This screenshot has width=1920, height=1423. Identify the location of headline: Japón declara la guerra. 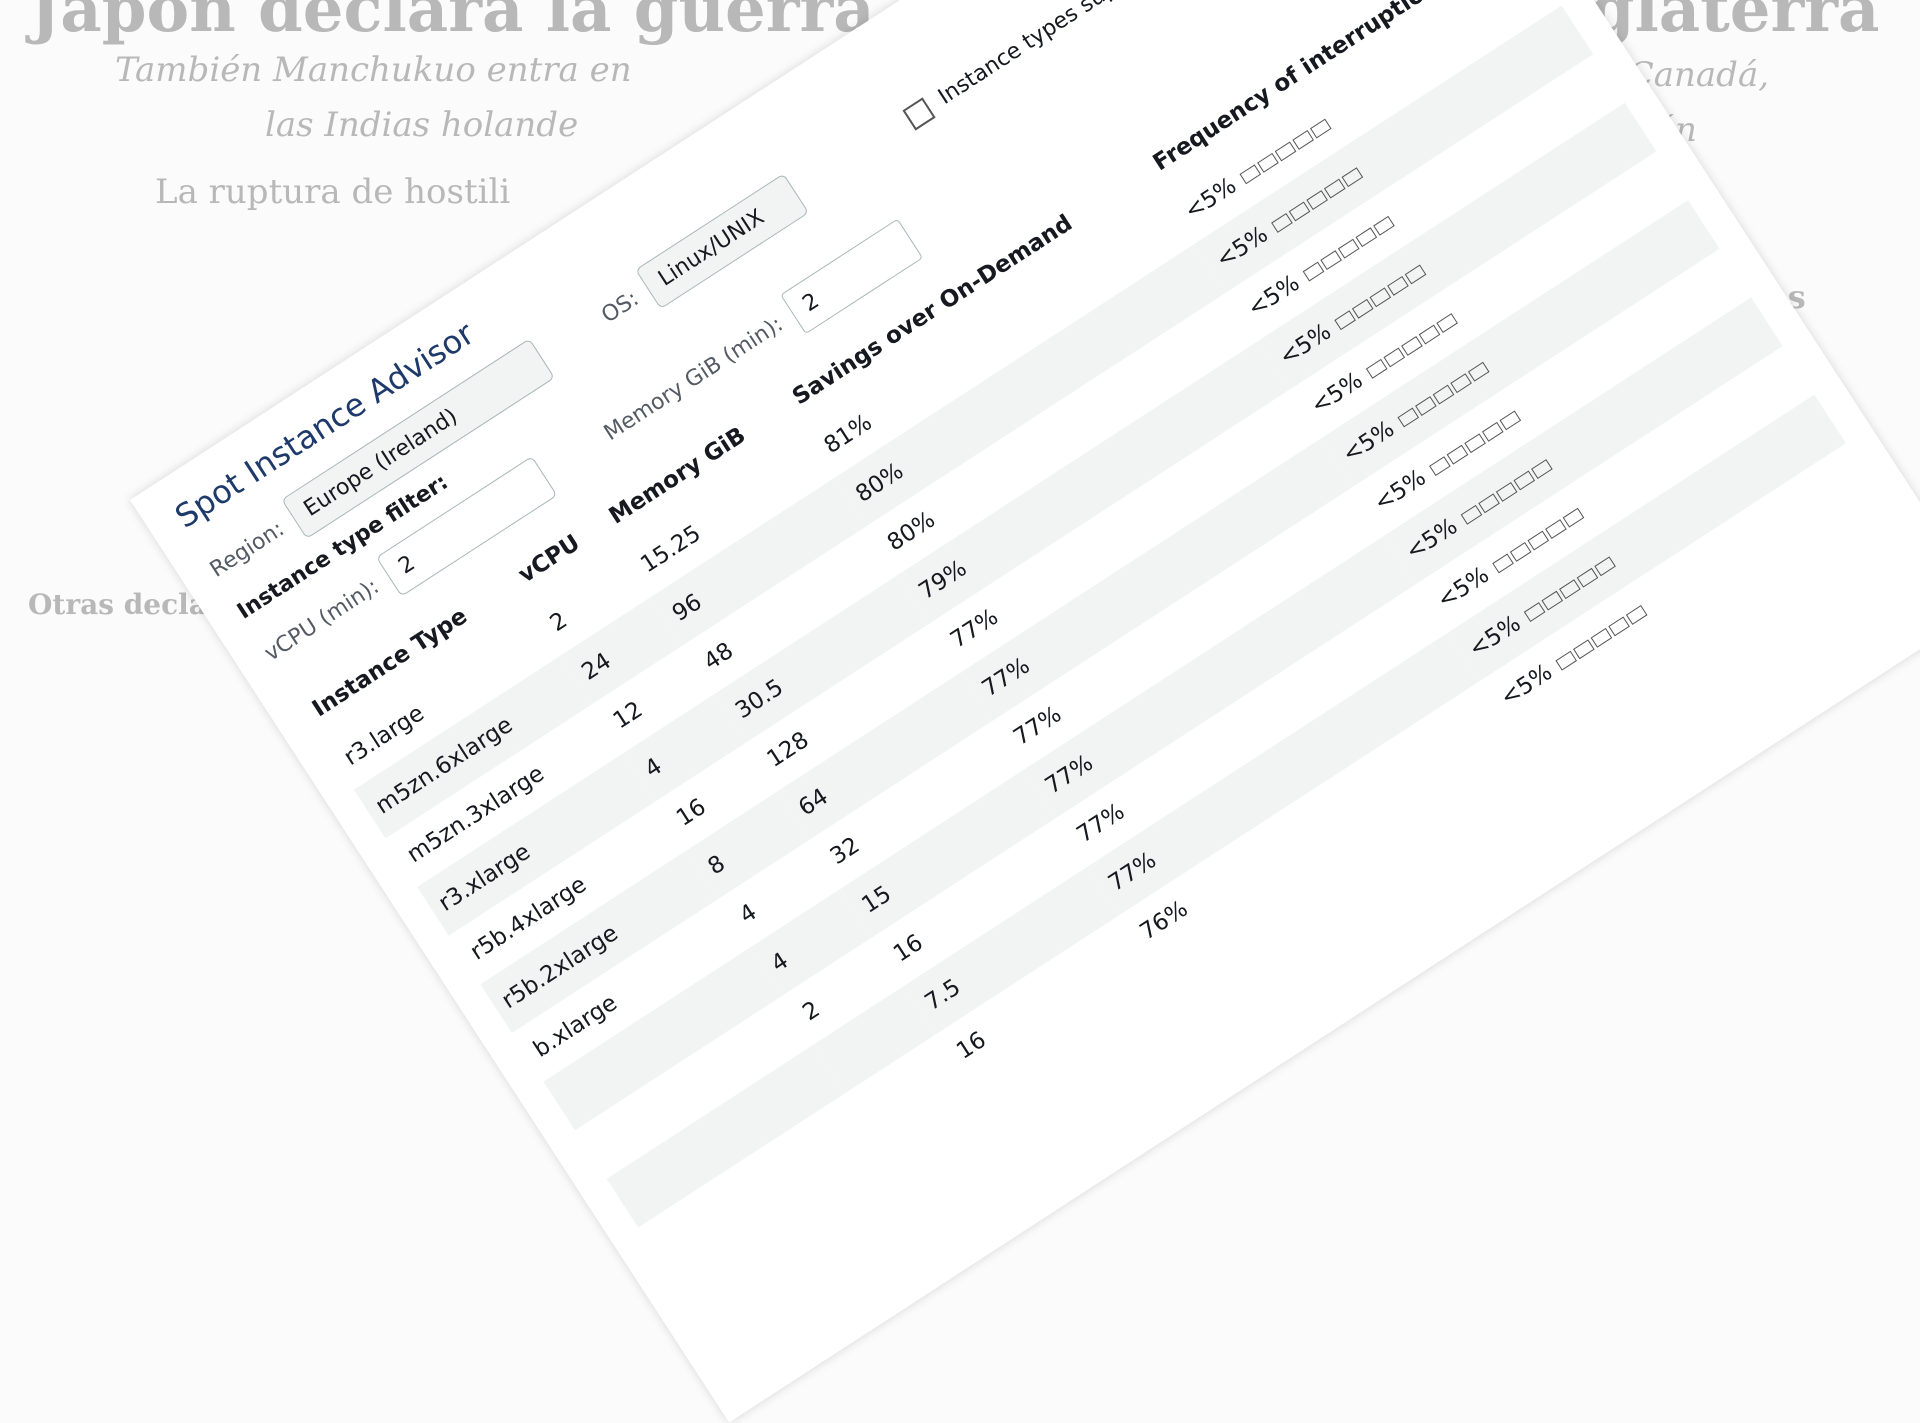
(452, 23).